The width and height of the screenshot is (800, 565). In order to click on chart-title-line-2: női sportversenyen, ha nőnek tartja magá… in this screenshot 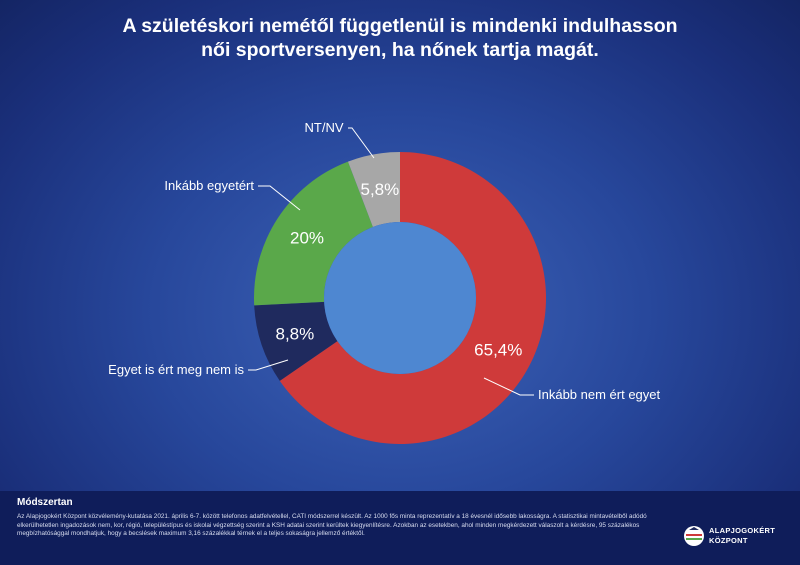, I will do `click(400, 50)`.